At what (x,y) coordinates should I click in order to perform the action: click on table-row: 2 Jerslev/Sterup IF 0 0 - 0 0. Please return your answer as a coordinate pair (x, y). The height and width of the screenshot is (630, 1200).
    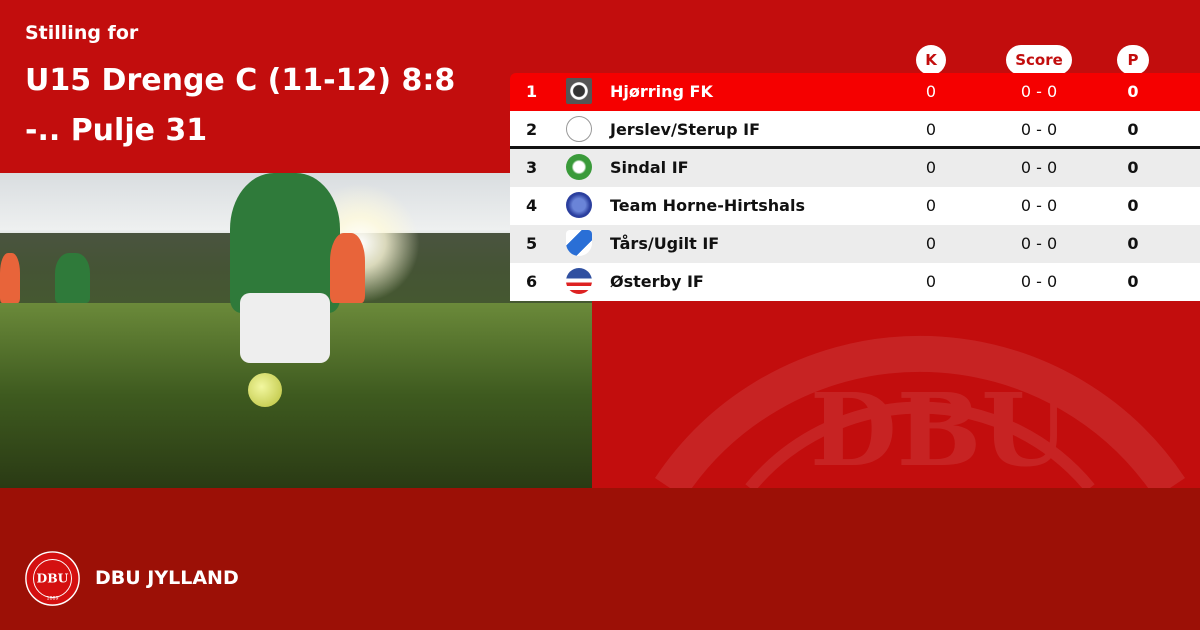
    Looking at the image, I should click on (855, 130).